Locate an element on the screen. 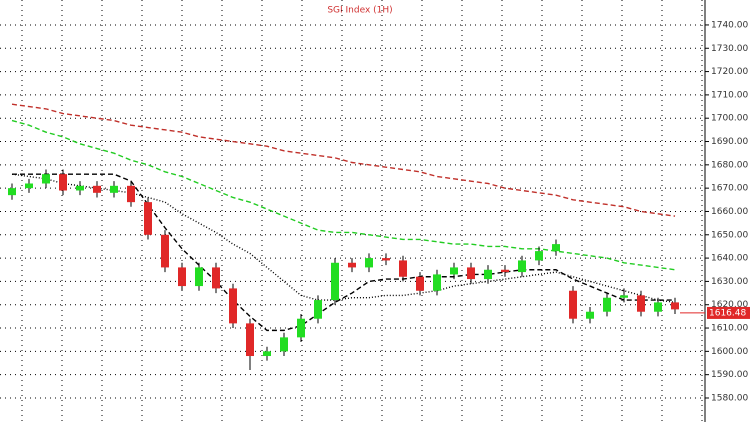 The width and height of the screenshot is (750, 422). y-tick-label: 1740.00 is located at coordinates (729, 25).